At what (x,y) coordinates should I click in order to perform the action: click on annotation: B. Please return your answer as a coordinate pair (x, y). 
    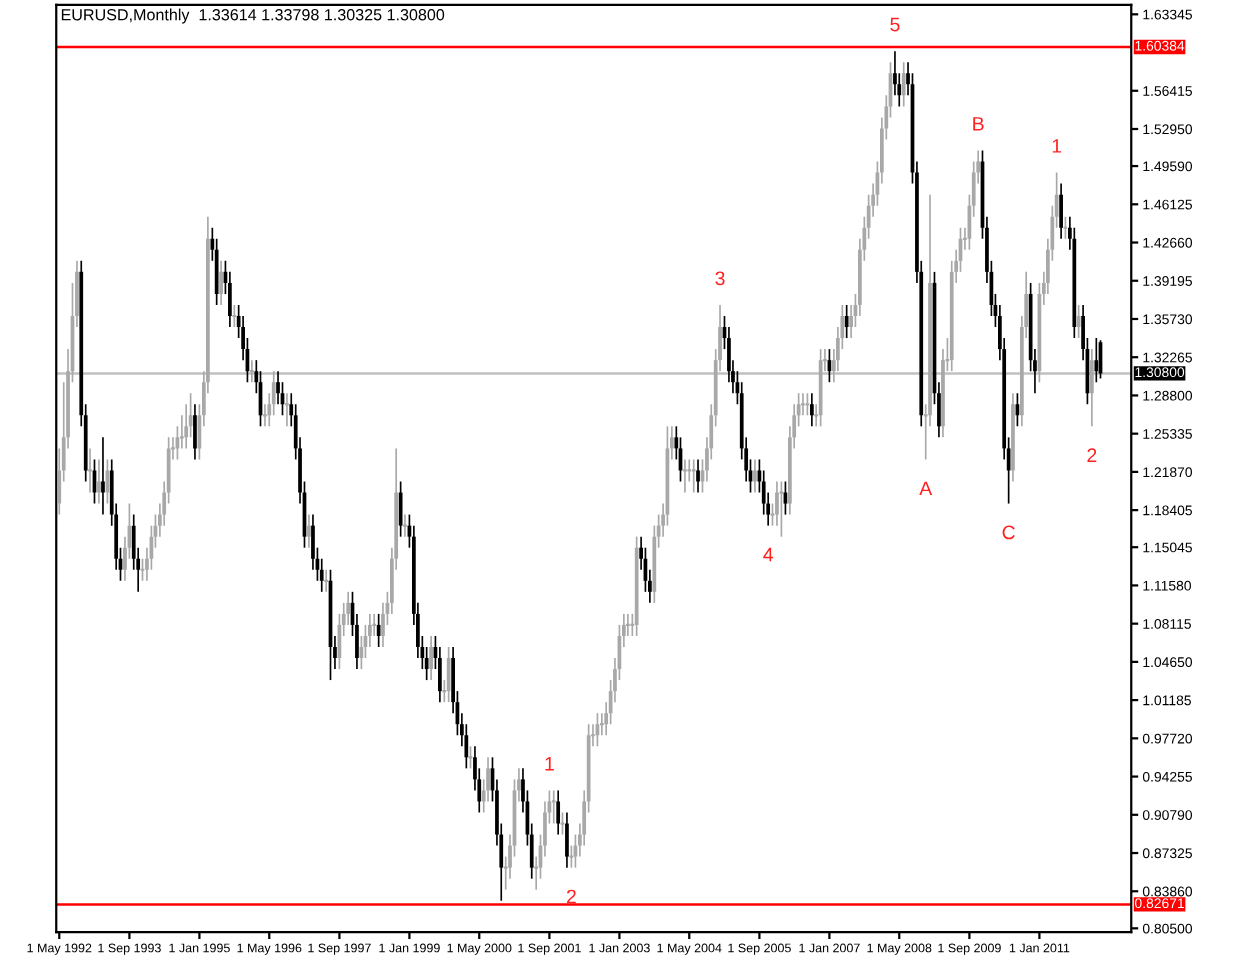
    Looking at the image, I should click on (978, 124).